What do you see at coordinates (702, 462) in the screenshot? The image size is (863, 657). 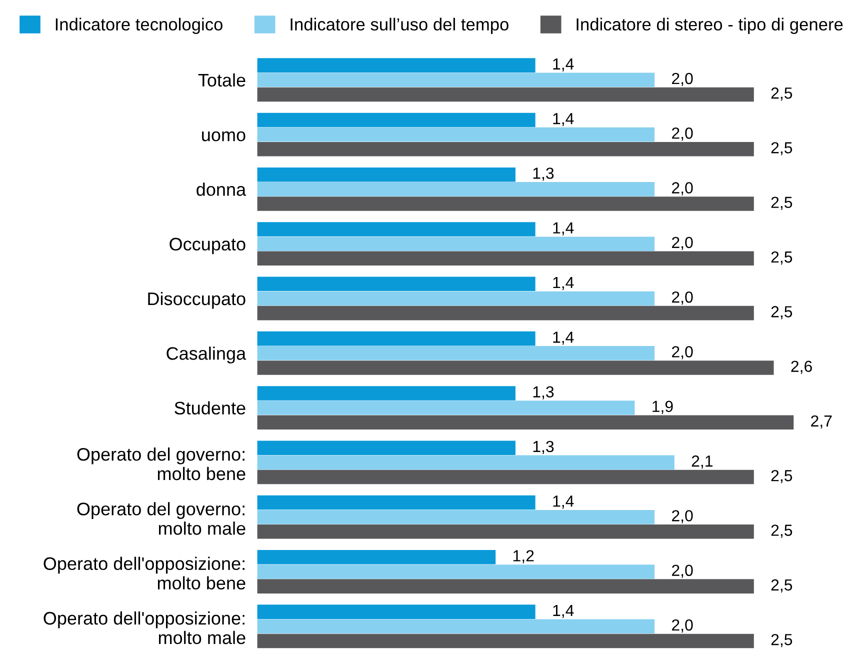 I see `data-label: 2,1` at bounding box center [702, 462].